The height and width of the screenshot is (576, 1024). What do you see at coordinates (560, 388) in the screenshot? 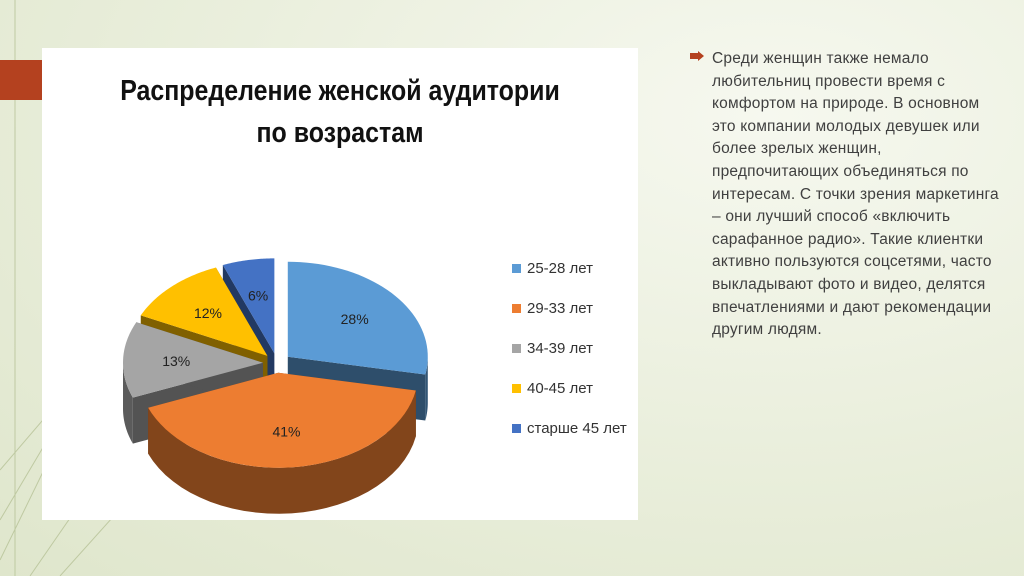
I see `legend-label: 40-45 лет` at bounding box center [560, 388].